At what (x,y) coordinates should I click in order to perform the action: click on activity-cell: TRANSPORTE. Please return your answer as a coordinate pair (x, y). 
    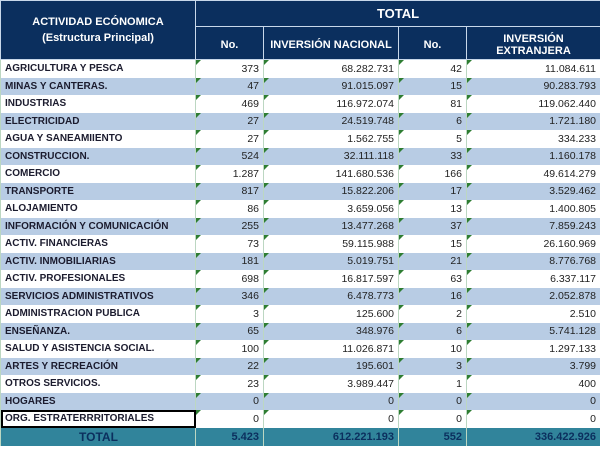
    Looking at the image, I should click on (98, 191).